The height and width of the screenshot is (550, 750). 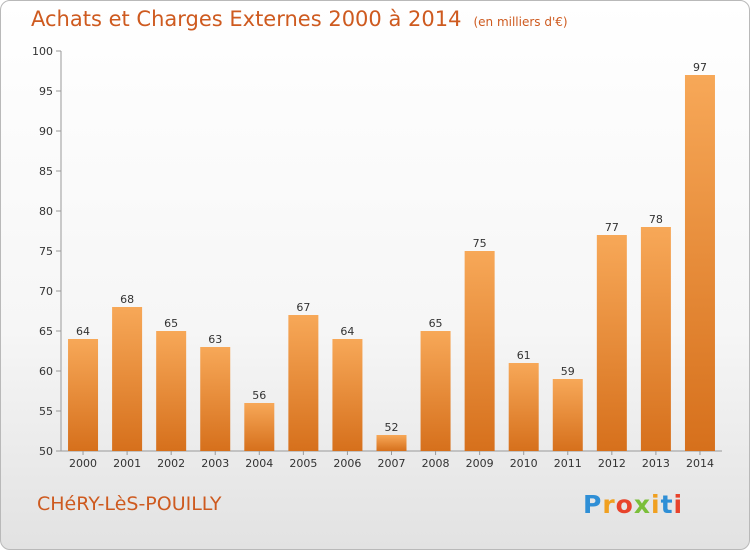 What do you see at coordinates (259, 463) in the screenshot?
I see `x-tick-label: 2004` at bounding box center [259, 463].